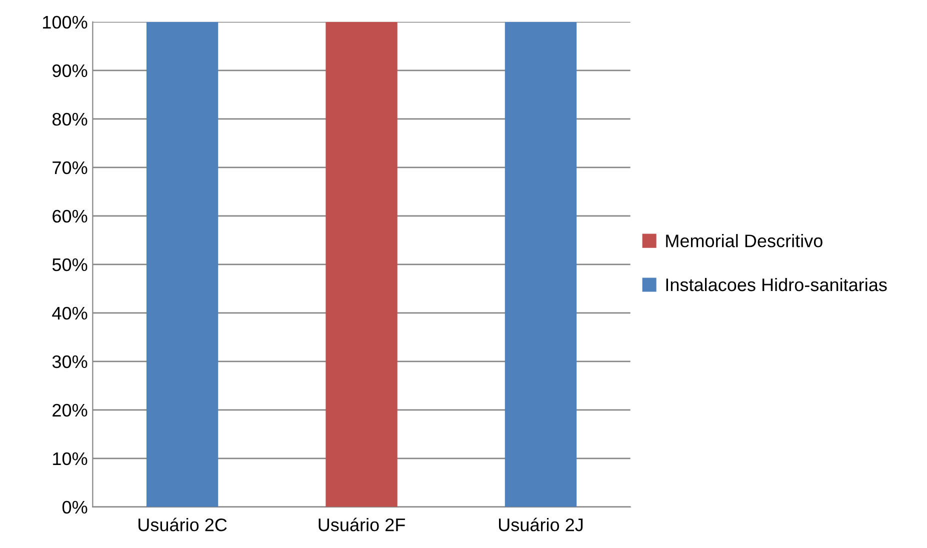 The width and height of the screenshot is (927, 548). What do you see at coordinates (70, 361) in the screenshot?
I see `y-tick-label: 30%` at bounding box center [70, 361].